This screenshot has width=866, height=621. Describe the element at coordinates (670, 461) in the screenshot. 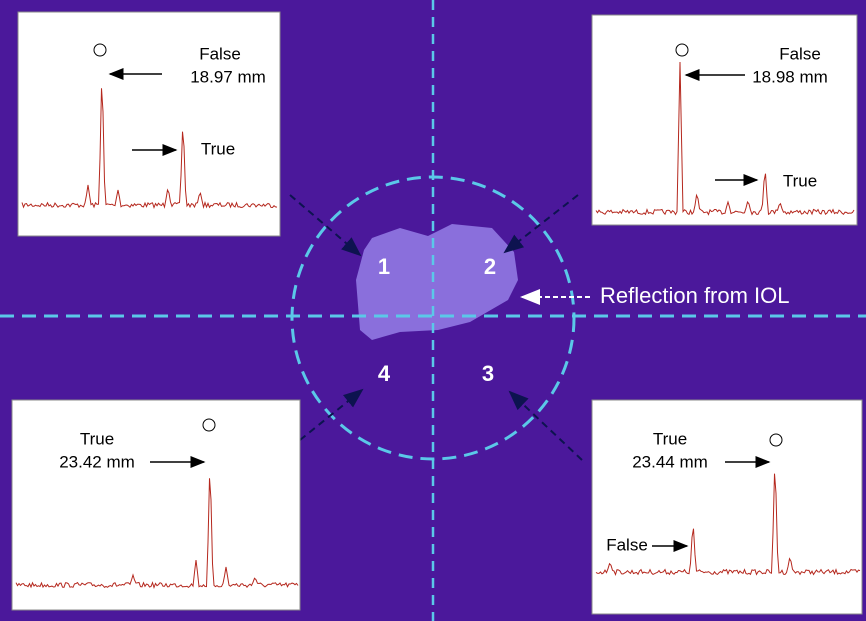

I see `panel-measurement: 23.44 mm` at that location.